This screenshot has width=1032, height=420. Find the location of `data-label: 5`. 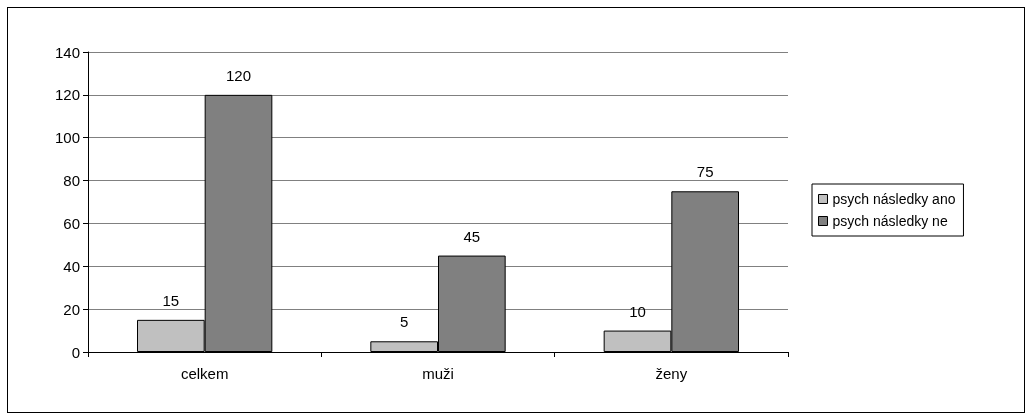

data-label: 5 is located at coordinates (404, 322).